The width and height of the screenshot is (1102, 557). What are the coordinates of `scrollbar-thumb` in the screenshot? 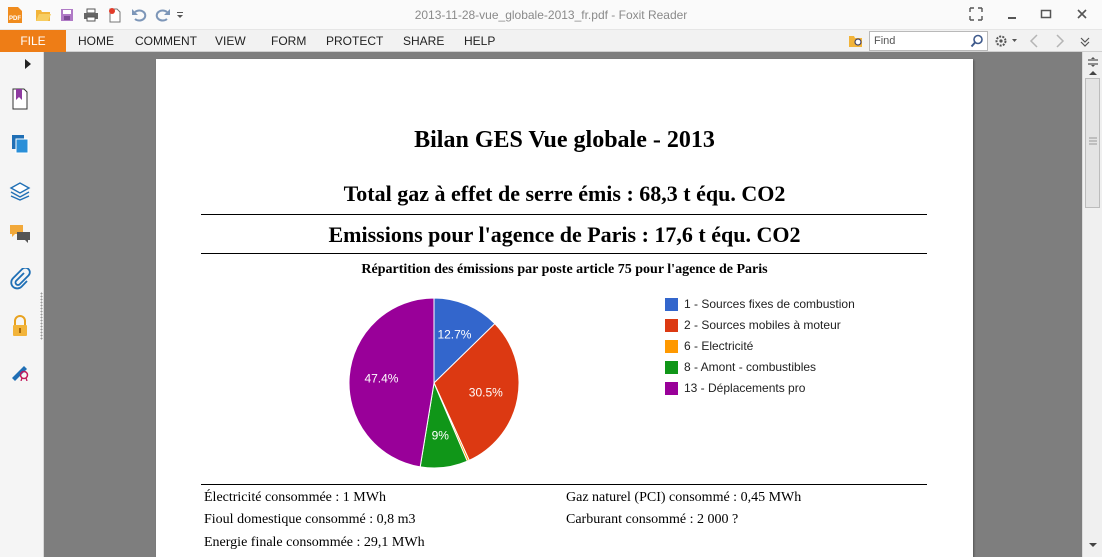 It's located at (1092, 143).